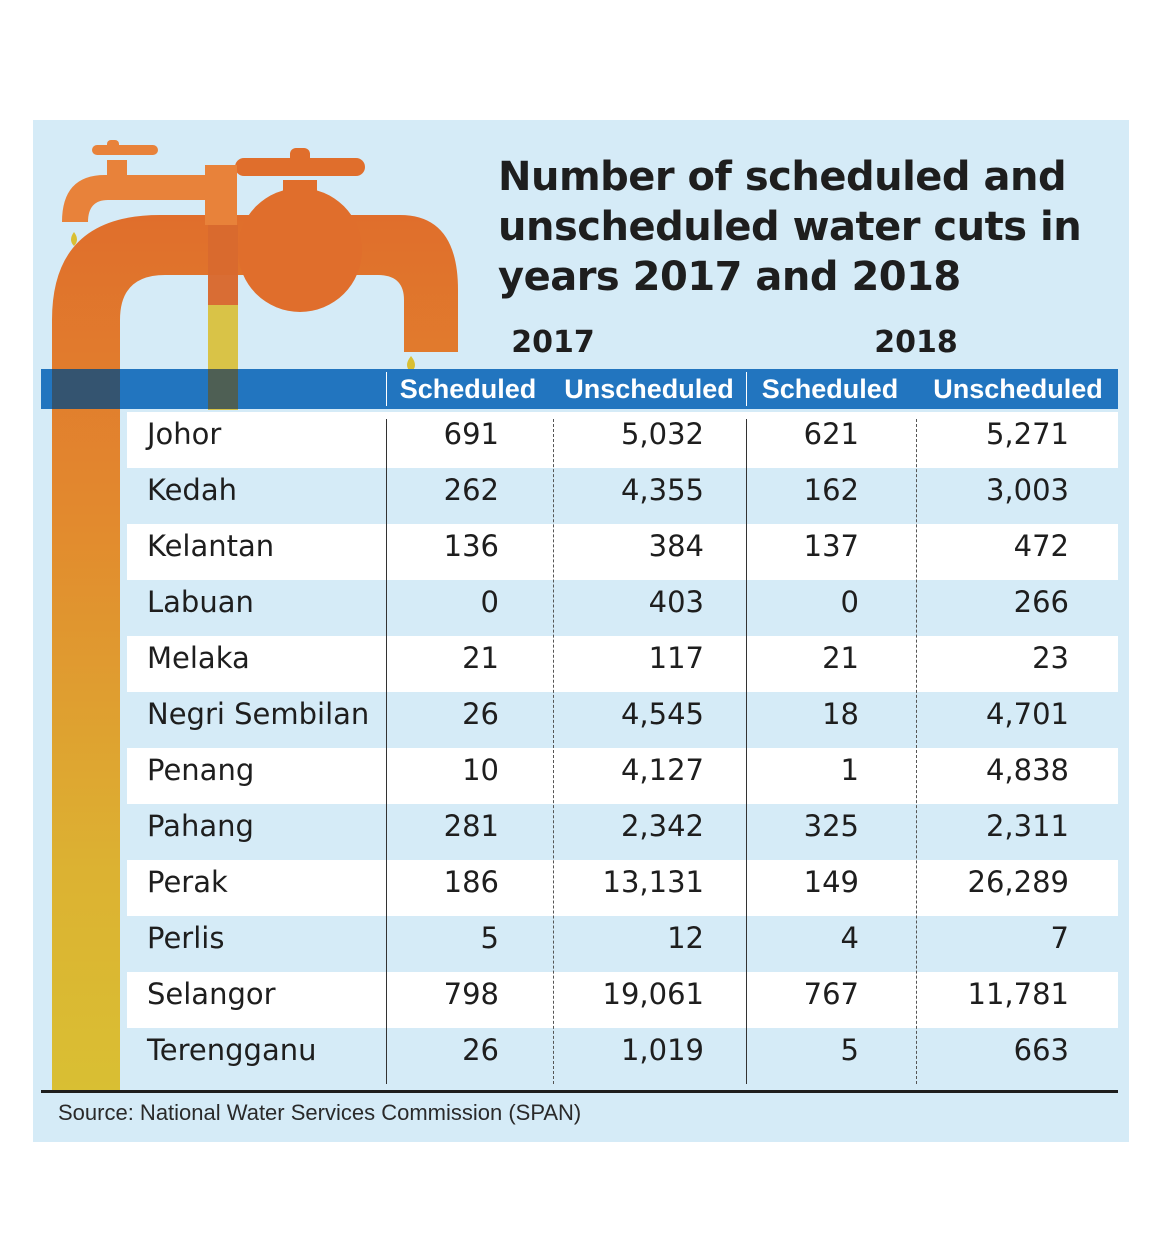  I want to click on table-row: Selangor 798 19,061 767 11,781, so click(622, 1000).